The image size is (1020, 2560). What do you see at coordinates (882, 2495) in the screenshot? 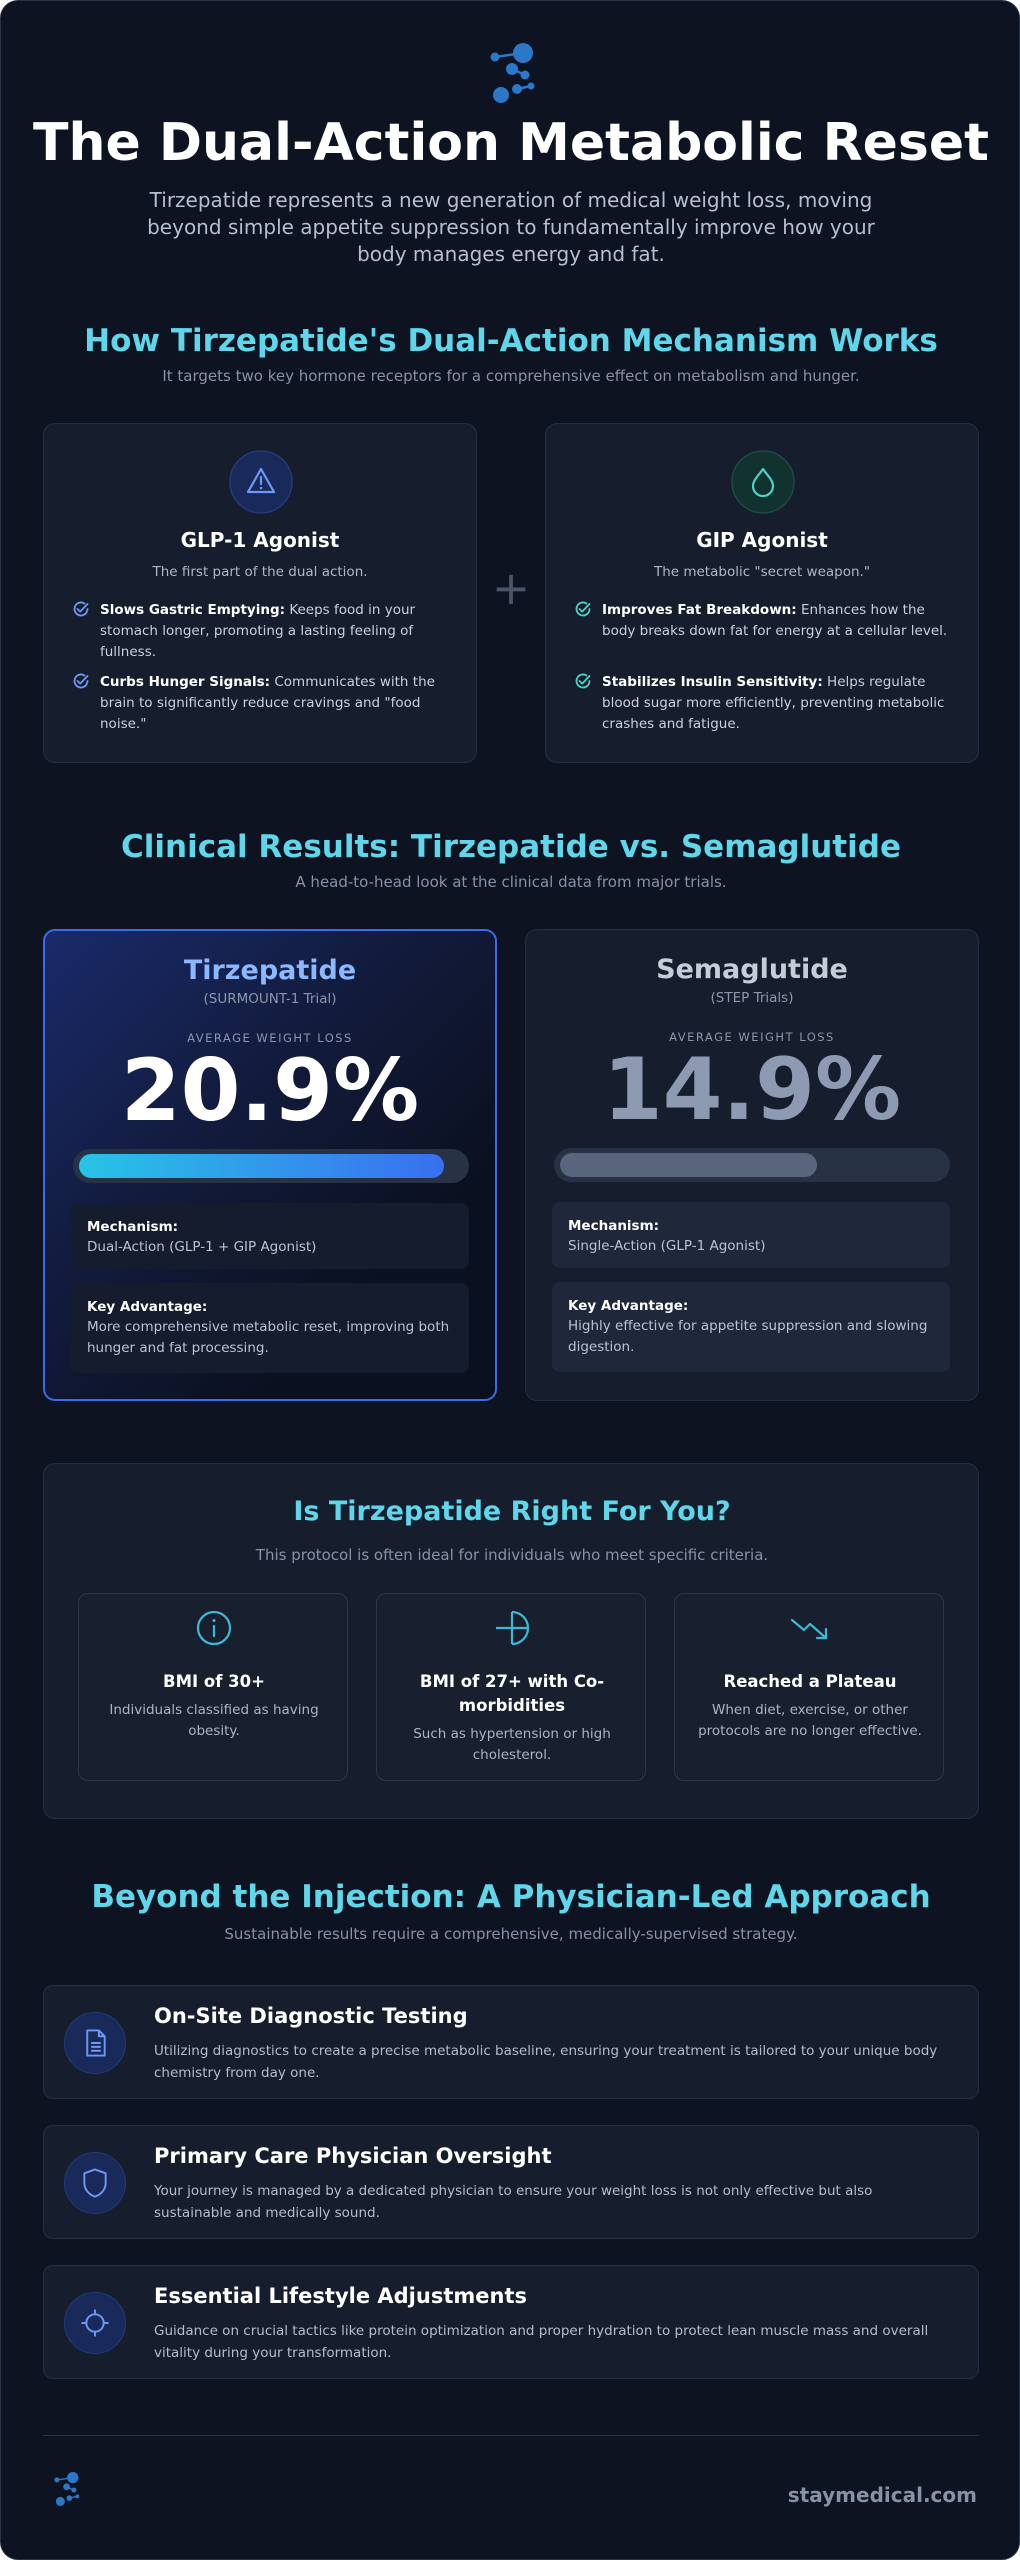
I see `footer-website-link: staymedical.com` at bounding box center [882, 2495].